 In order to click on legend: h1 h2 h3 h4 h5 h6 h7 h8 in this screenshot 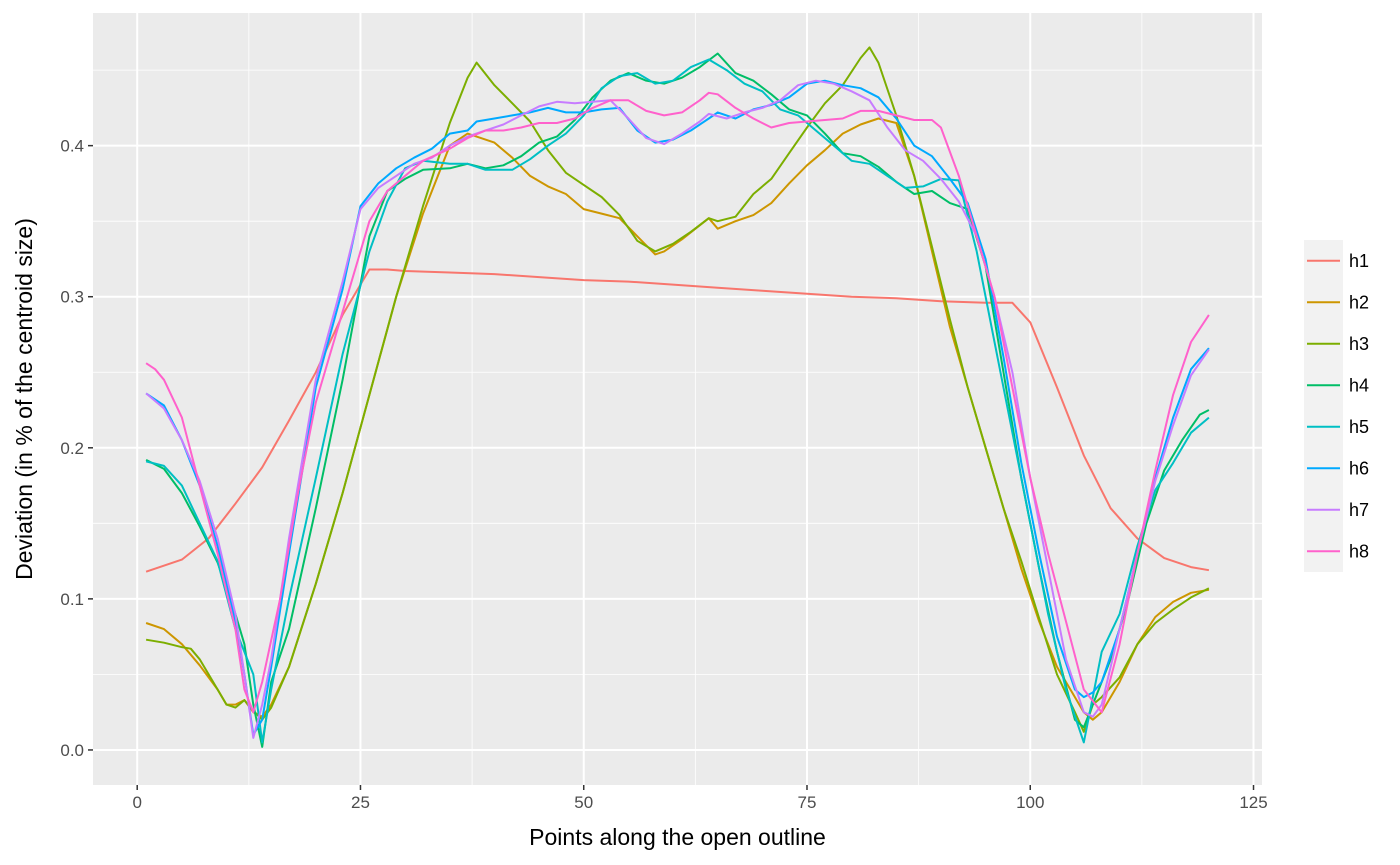, I will do `click(1336, 406)`.